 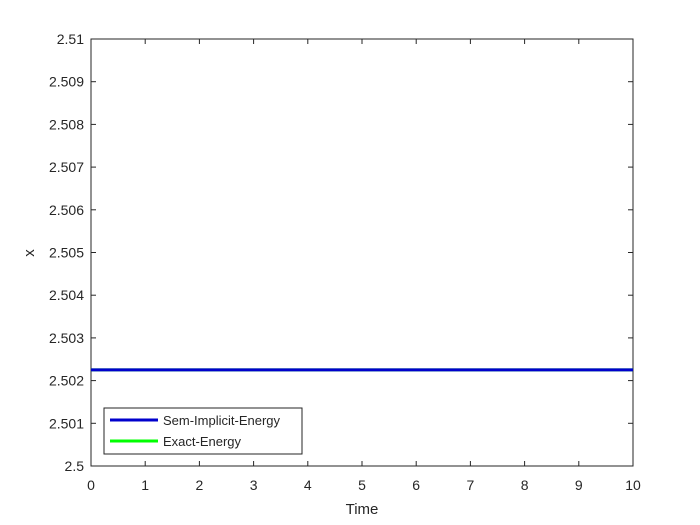 What do you see at coordinates (525, 485) in the screenshot?
I see `x-tick-label: 8` at bounding box center [525, 485].